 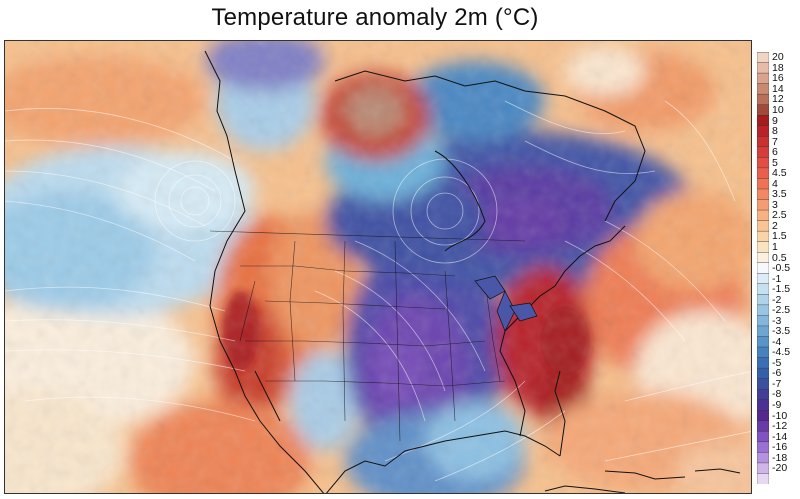 What do you see at coordinates (778, 99) in the screenshot?
I see `colorbar-tick-label: 12` at bounding box center [778, 99].